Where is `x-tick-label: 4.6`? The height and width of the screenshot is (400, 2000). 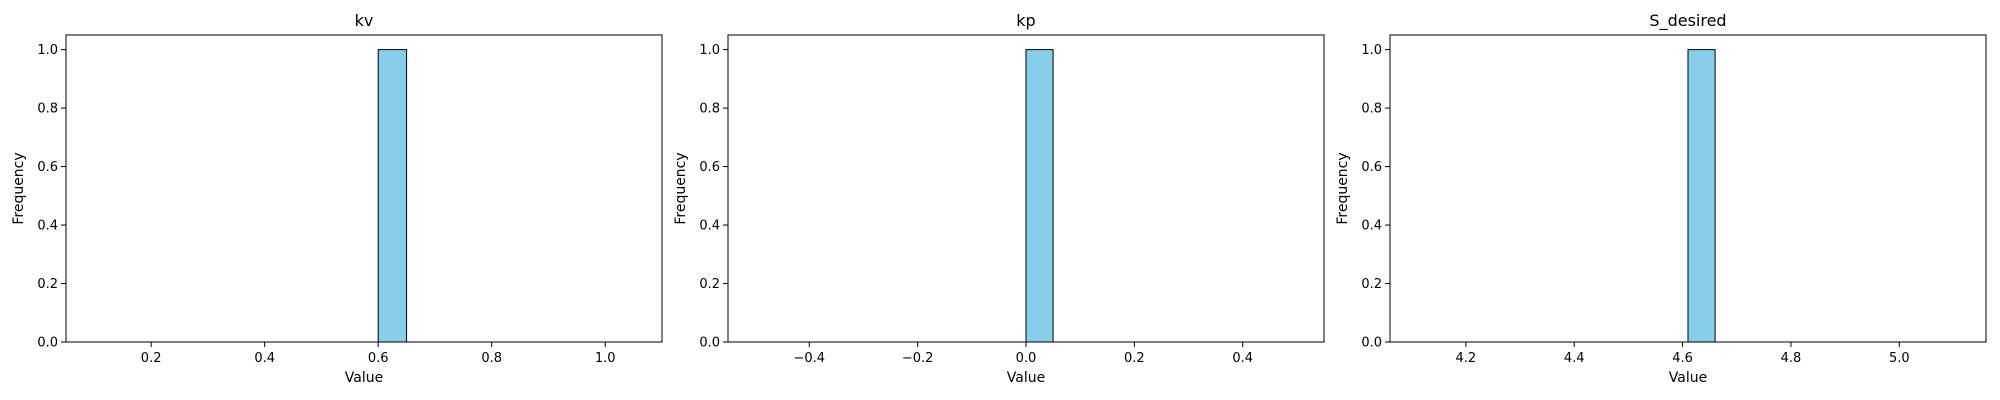 x-tick-label: 4.6 is located at coordinates (1682, 358).